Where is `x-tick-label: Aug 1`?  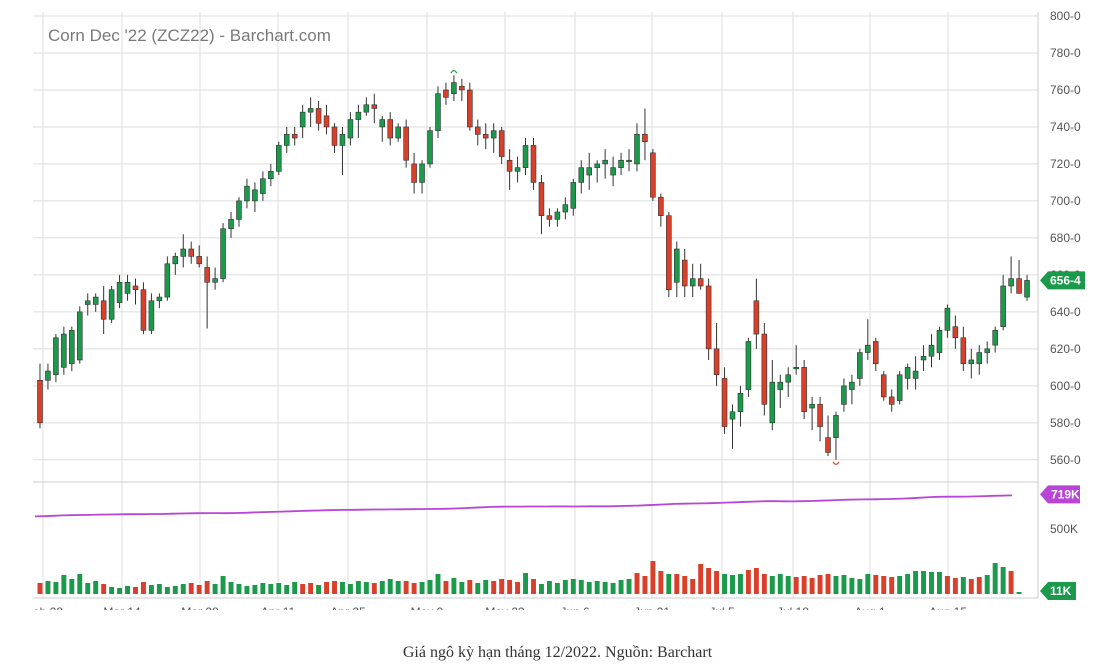 x-tick-label: Aug 1 is located at coordinates (870, 607).